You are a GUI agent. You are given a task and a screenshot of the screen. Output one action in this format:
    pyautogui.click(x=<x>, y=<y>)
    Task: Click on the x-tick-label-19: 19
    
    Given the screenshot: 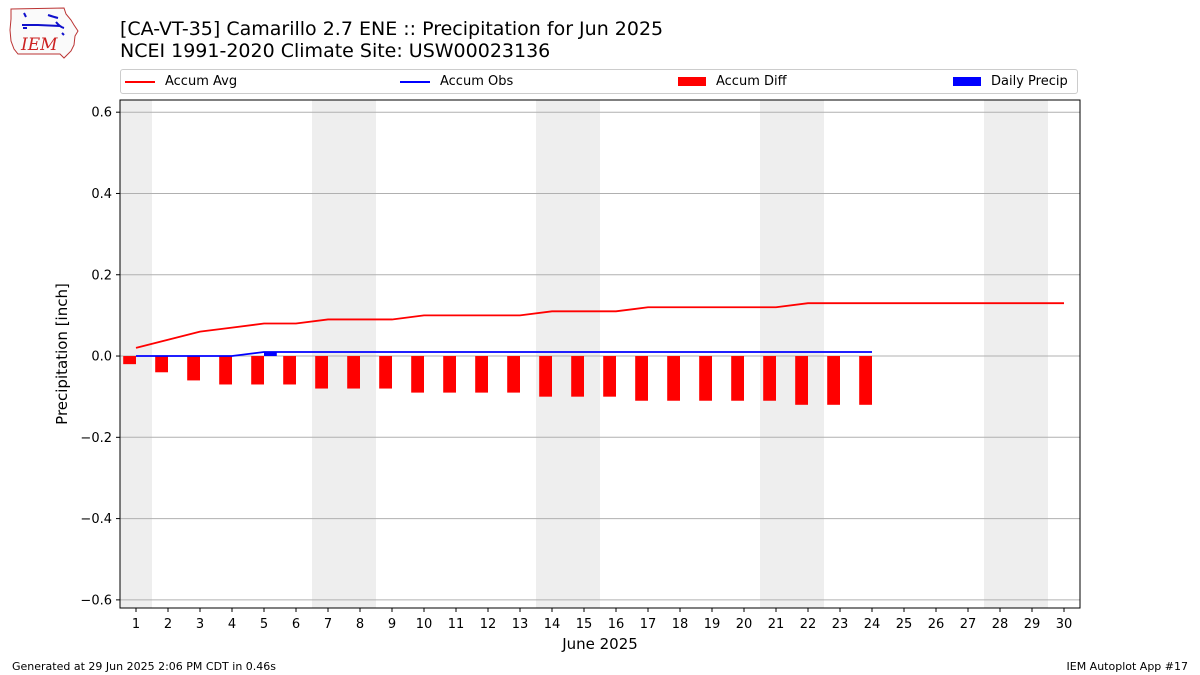 What is the action you would take?
    pyautogui.click(x=712, y=624)
    